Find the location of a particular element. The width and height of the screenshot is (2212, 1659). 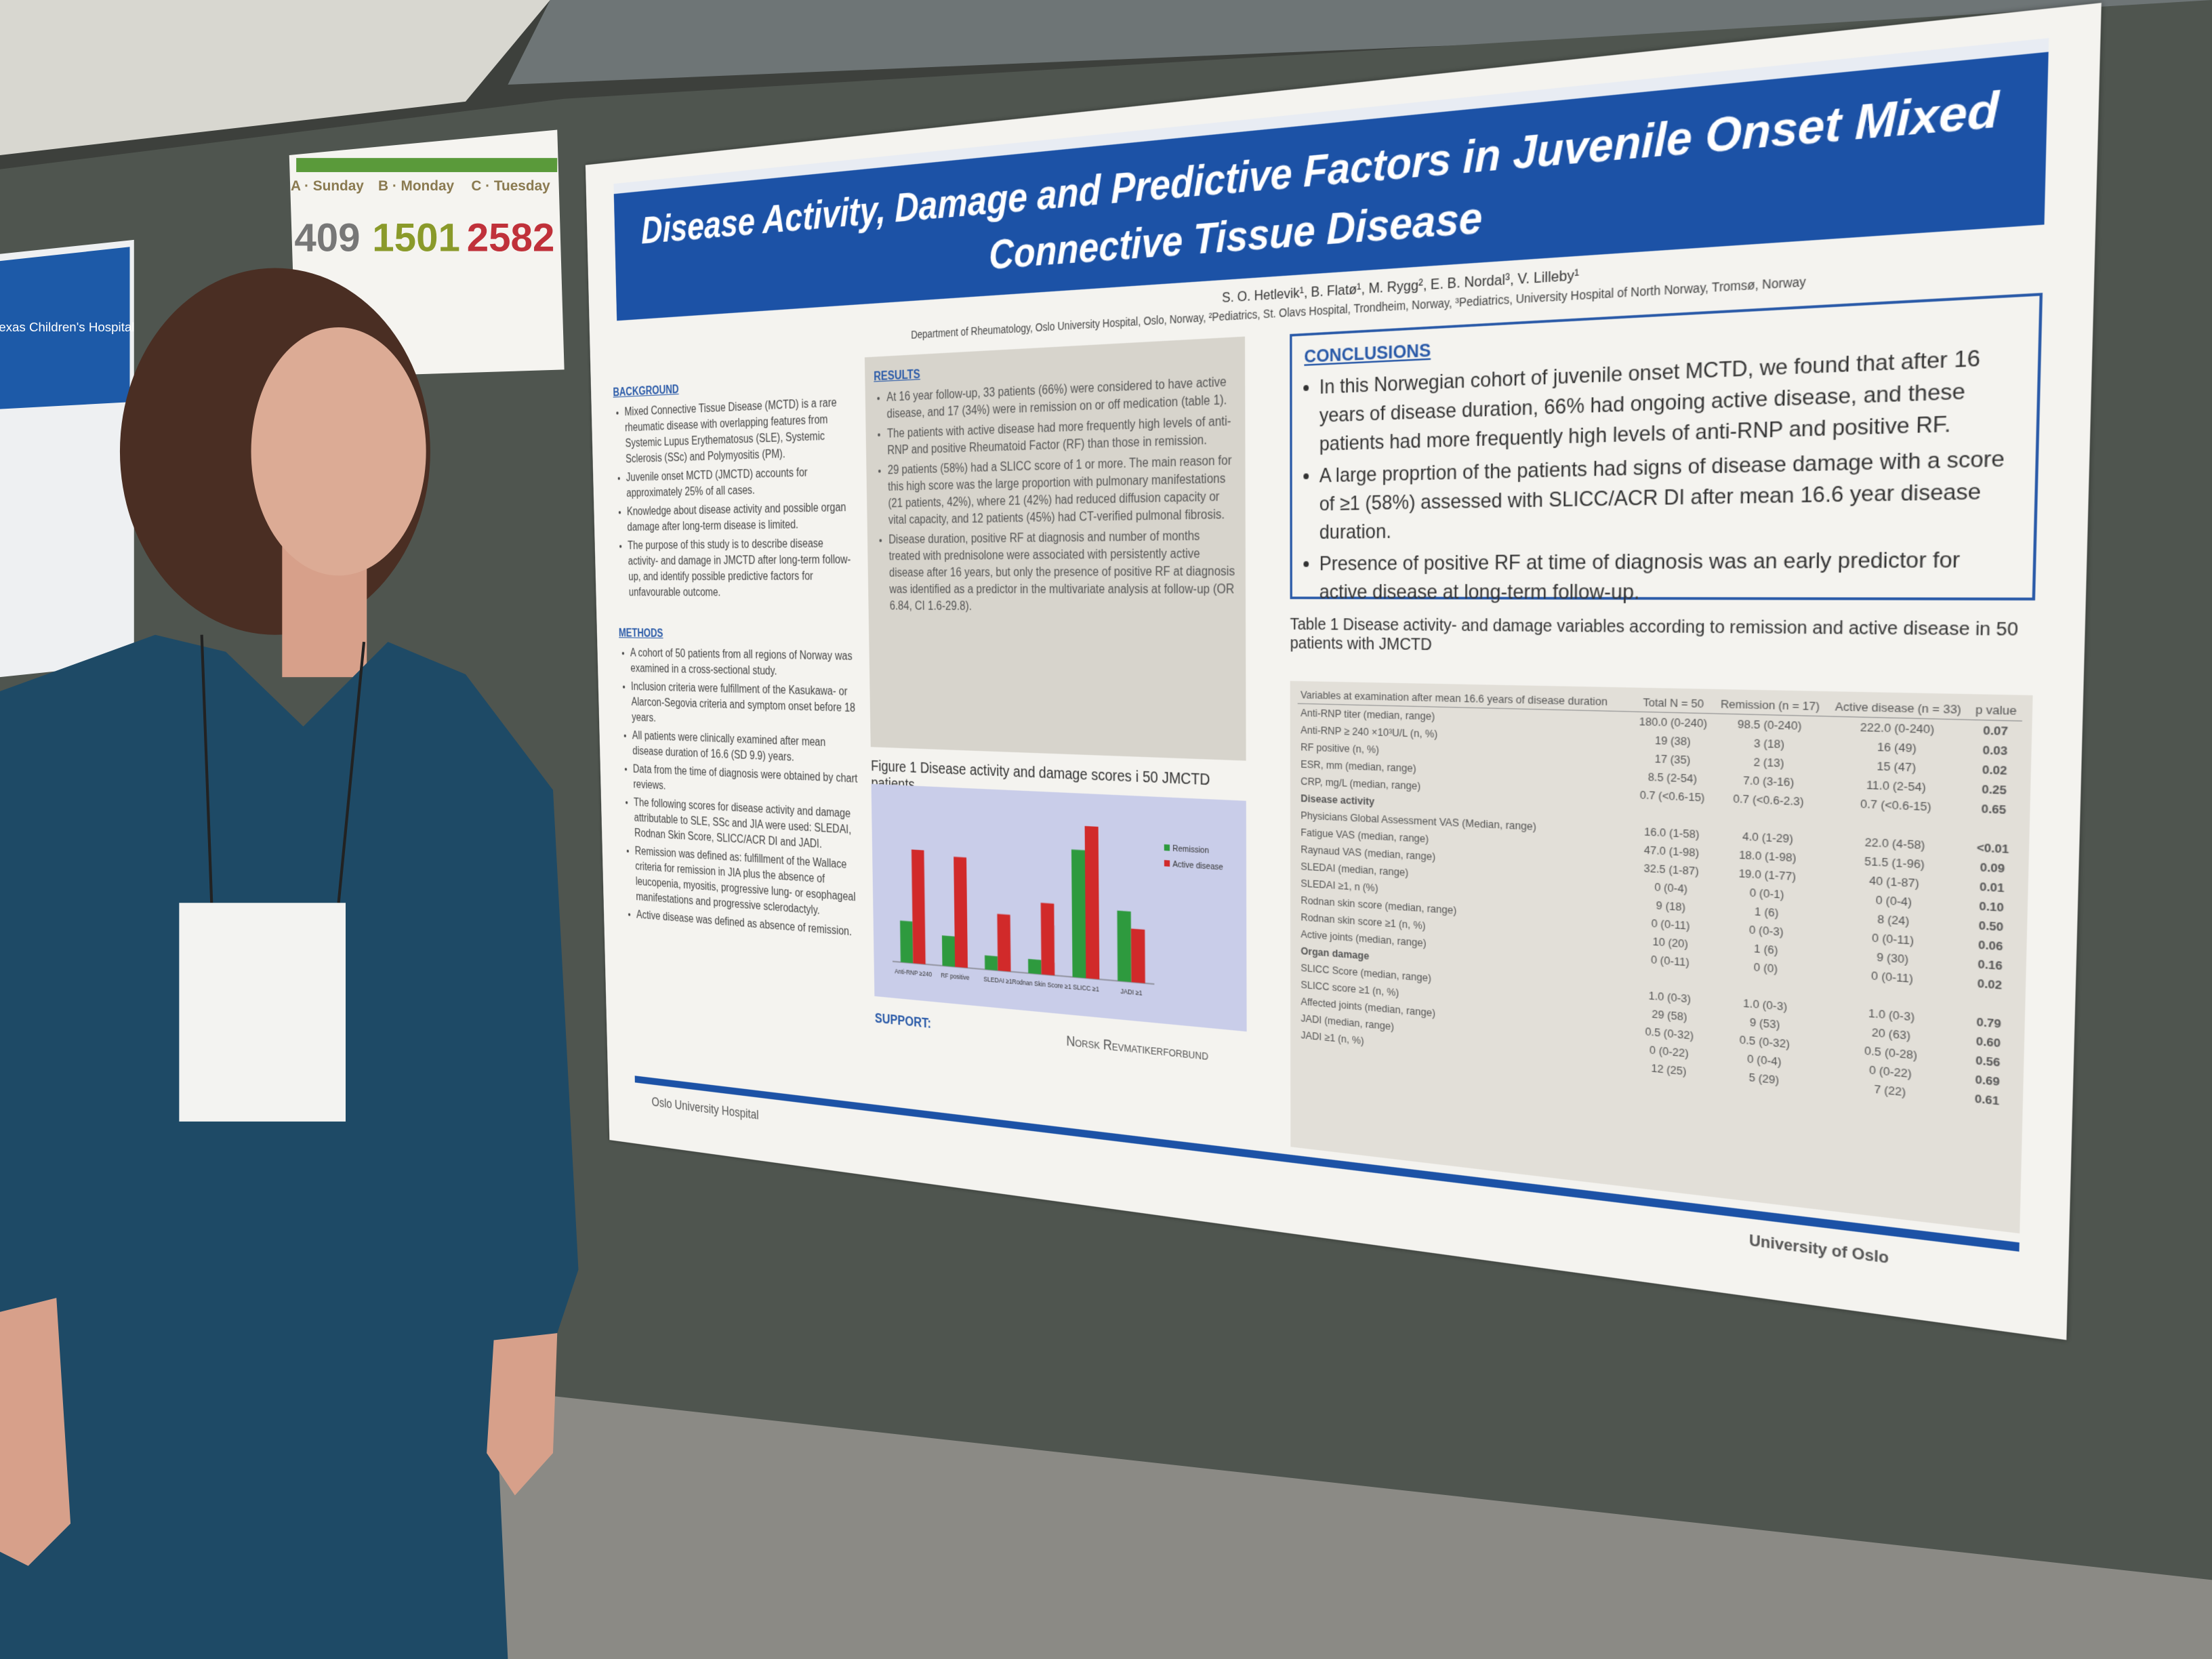

badge is located at coordinates (262, 1012).